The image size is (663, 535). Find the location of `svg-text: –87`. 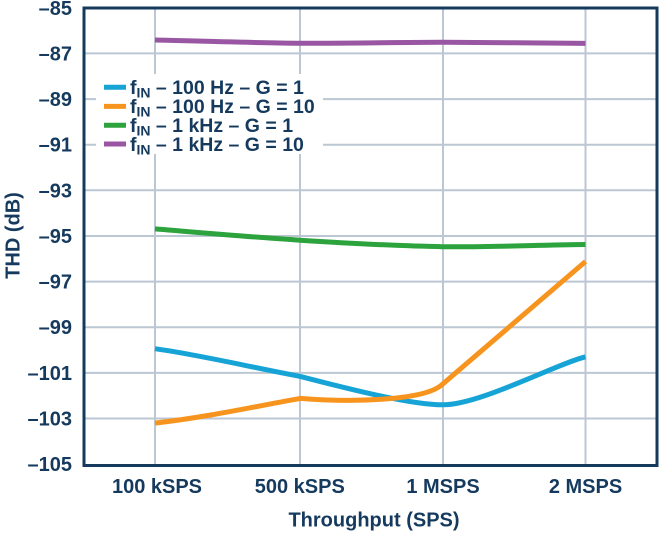

svg-text: –87 is located at coordinates (55, 54).